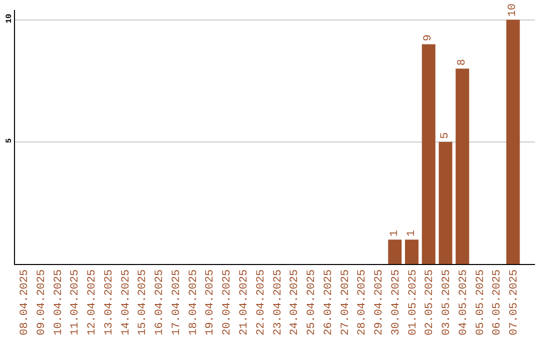  I want to click on x-tick-label: 20.04.2025, so click(228, 302).